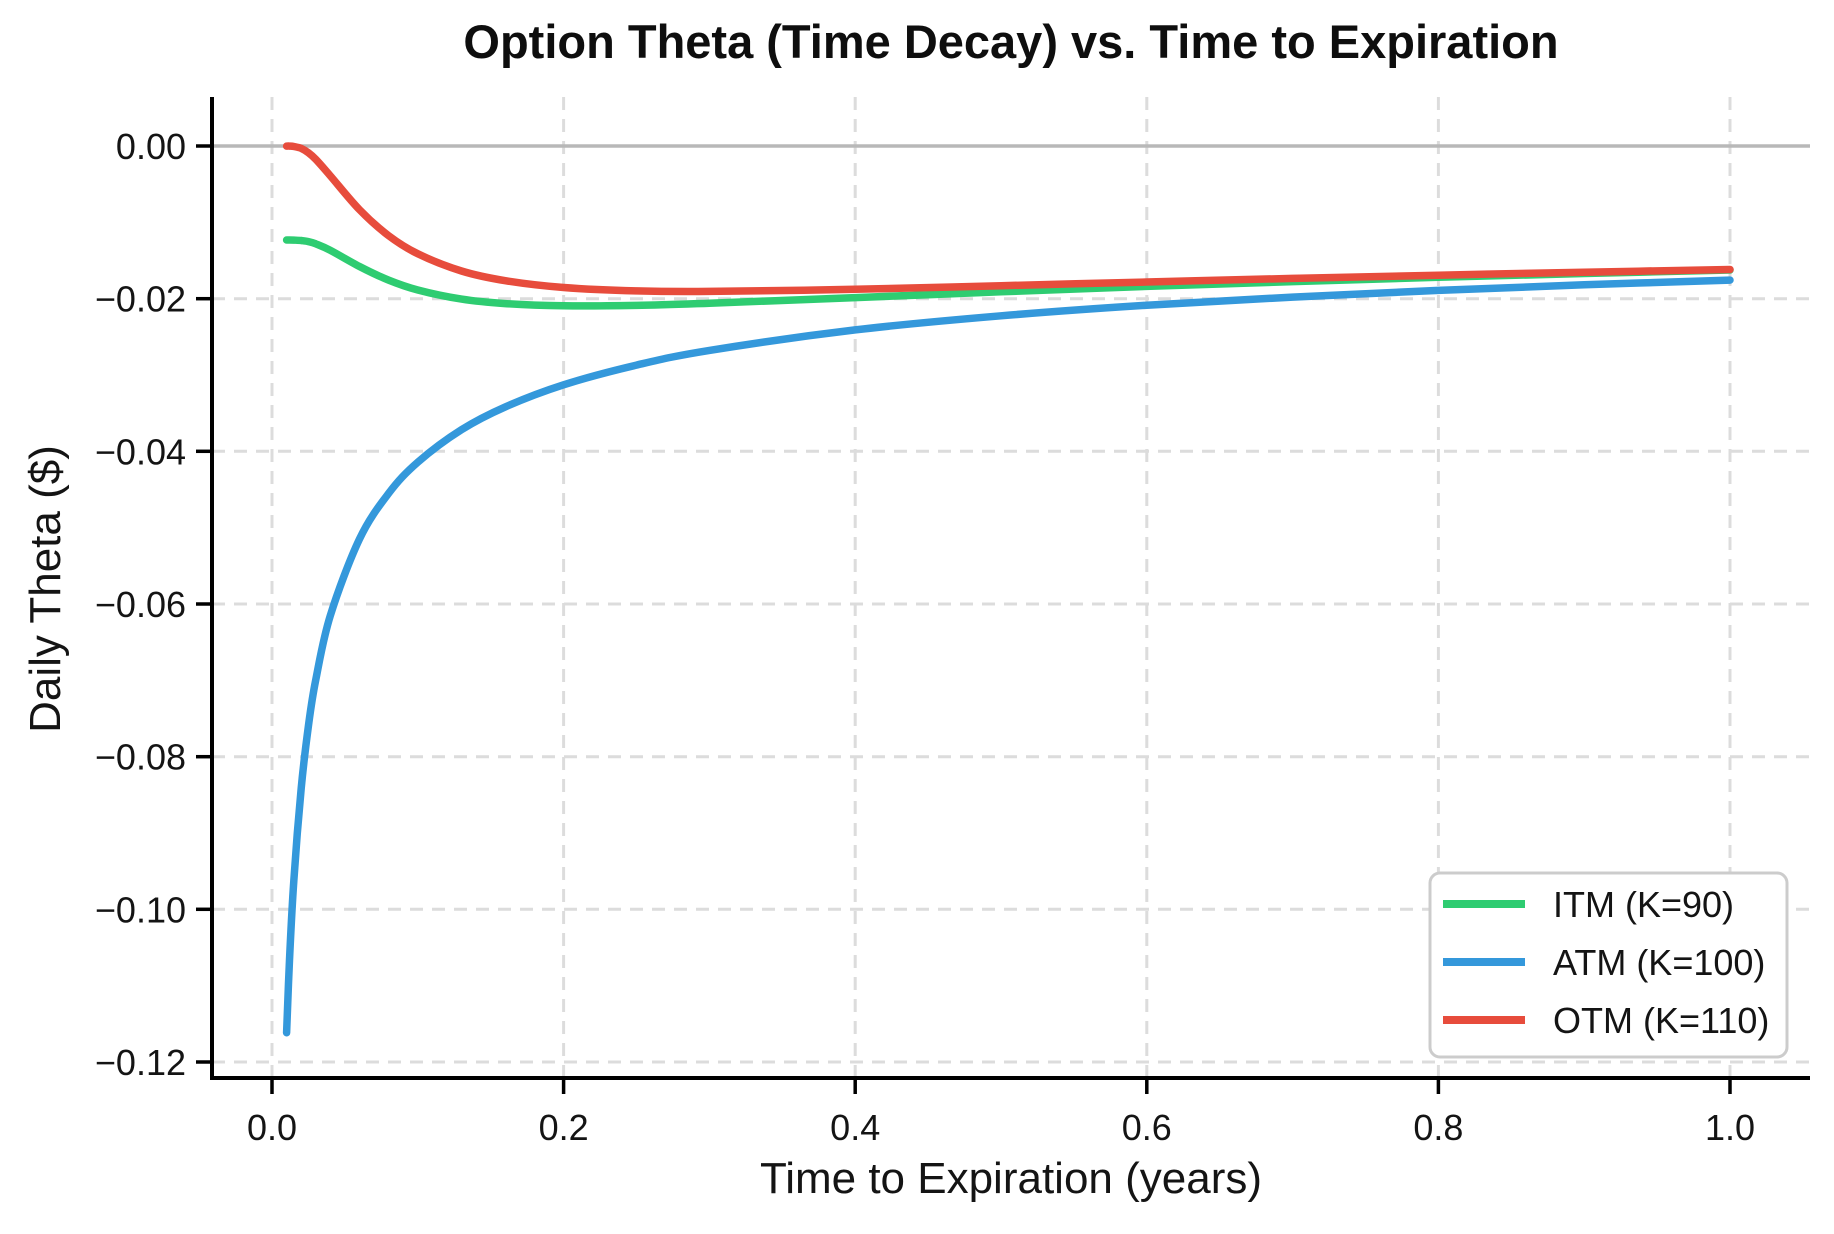 This screenshot has width=1834, height=1234. I want to click on y-tick-label: −0.10, so click(140, 909).